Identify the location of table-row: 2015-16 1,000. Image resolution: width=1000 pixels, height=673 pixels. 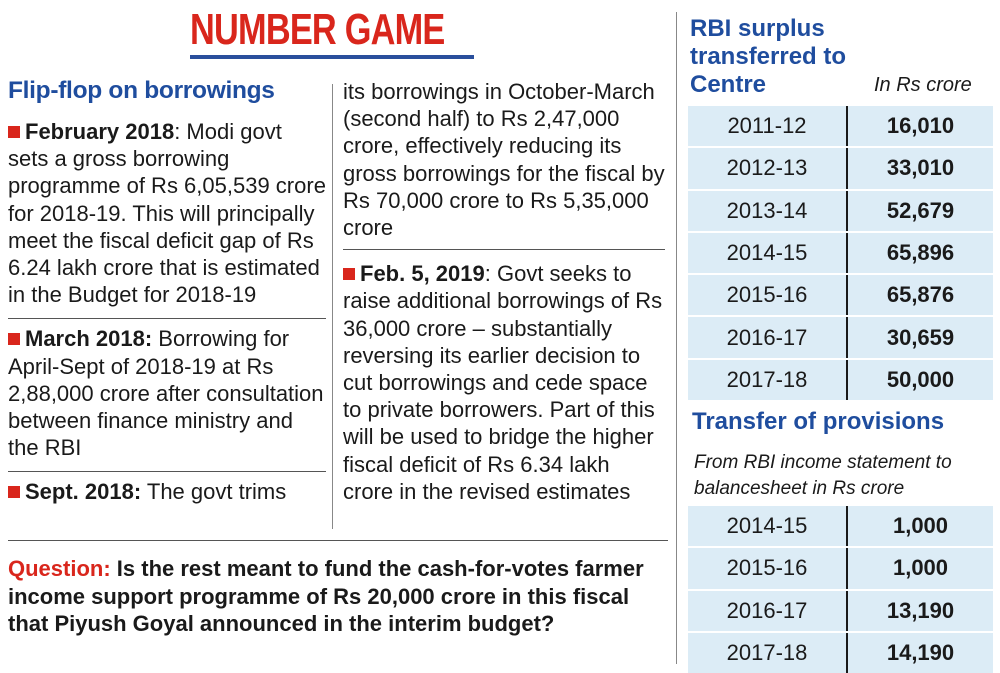
(840, 567).